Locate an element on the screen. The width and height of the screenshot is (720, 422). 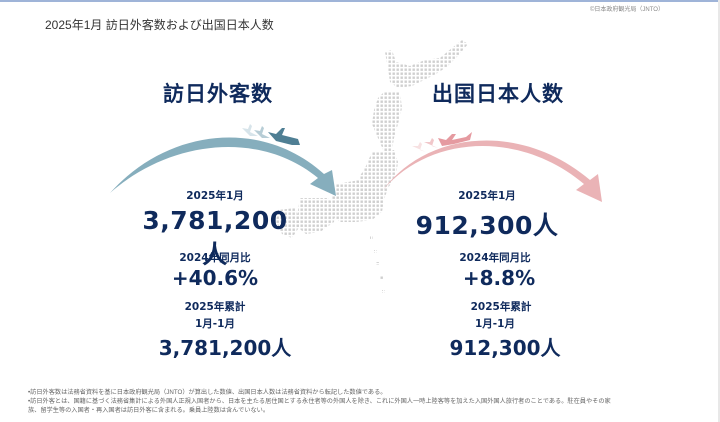
copyright: ©日本政府観光局（JNTO） is located at coordinates (627, 10).